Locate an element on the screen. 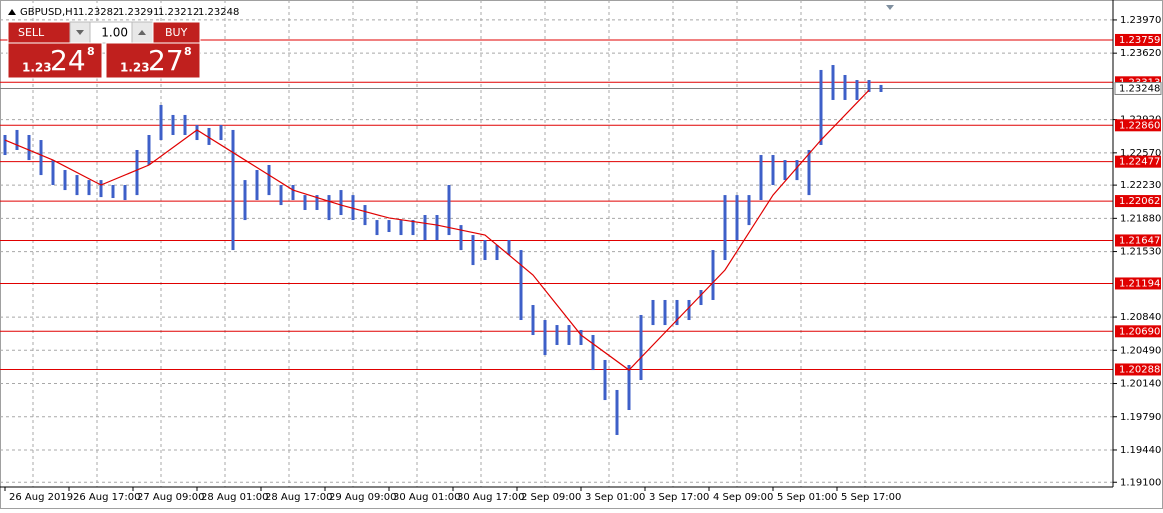  quote-value: 1.23291 is located at coordinates (138, 12).